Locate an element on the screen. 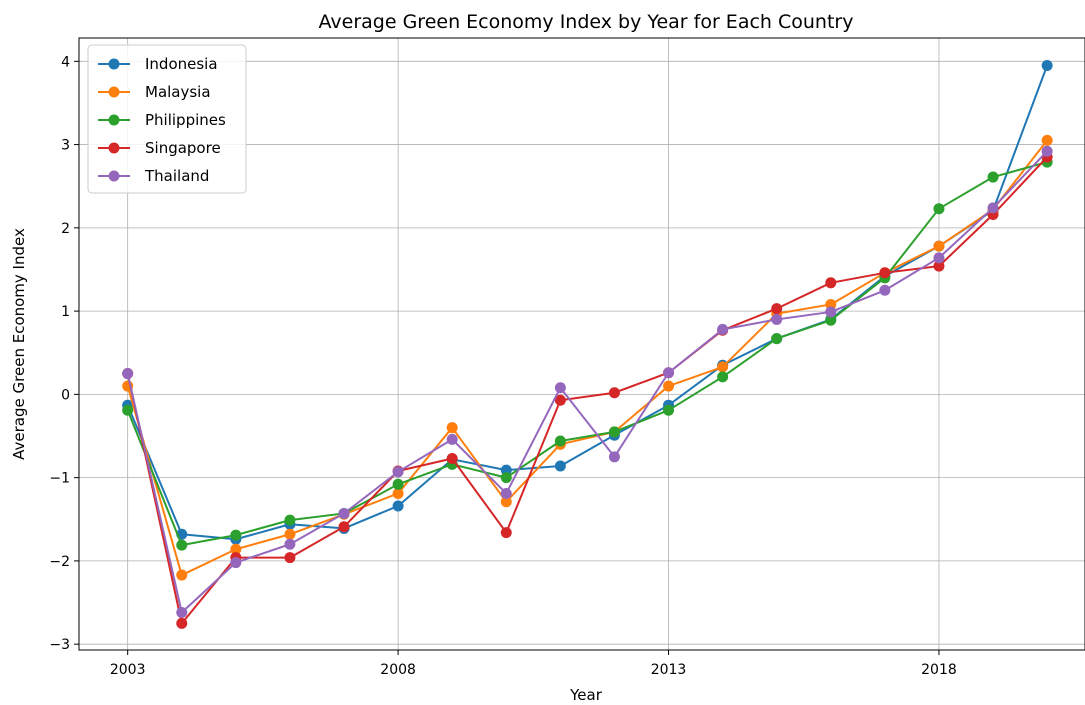 The image size is (1085, 705). legend-item-philippines: Philippines is located at coordinates (162, 120).